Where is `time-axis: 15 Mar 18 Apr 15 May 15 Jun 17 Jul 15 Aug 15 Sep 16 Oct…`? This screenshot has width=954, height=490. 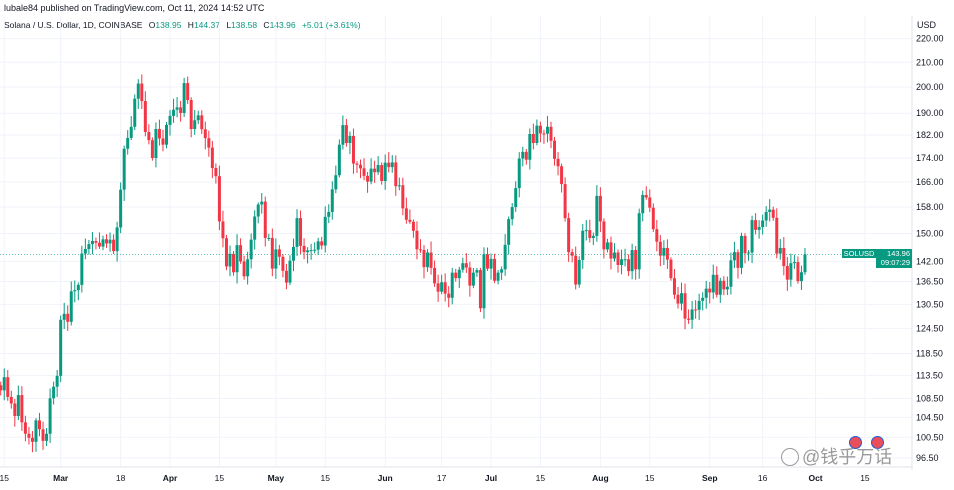 time-axis: 15 Mar 18 Apr 15 May 15 Jun 17 Jul 15 Aug 15 Sep 16 Oct… is located at coordinates (435, 478).